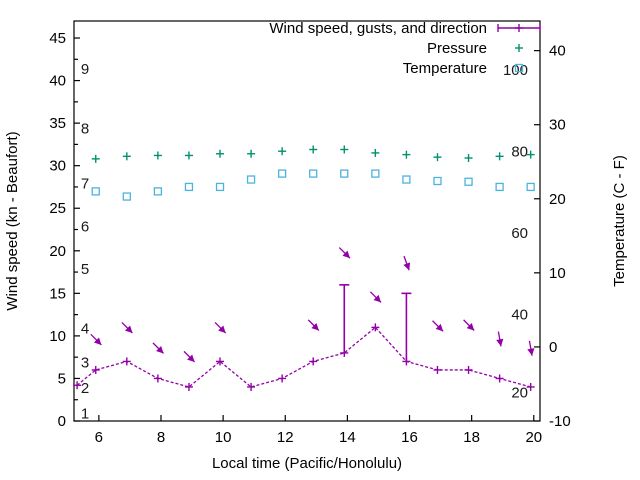 The image size is (640, 480). I want to click on legend-label-1: Pressure, so click(457, 48).